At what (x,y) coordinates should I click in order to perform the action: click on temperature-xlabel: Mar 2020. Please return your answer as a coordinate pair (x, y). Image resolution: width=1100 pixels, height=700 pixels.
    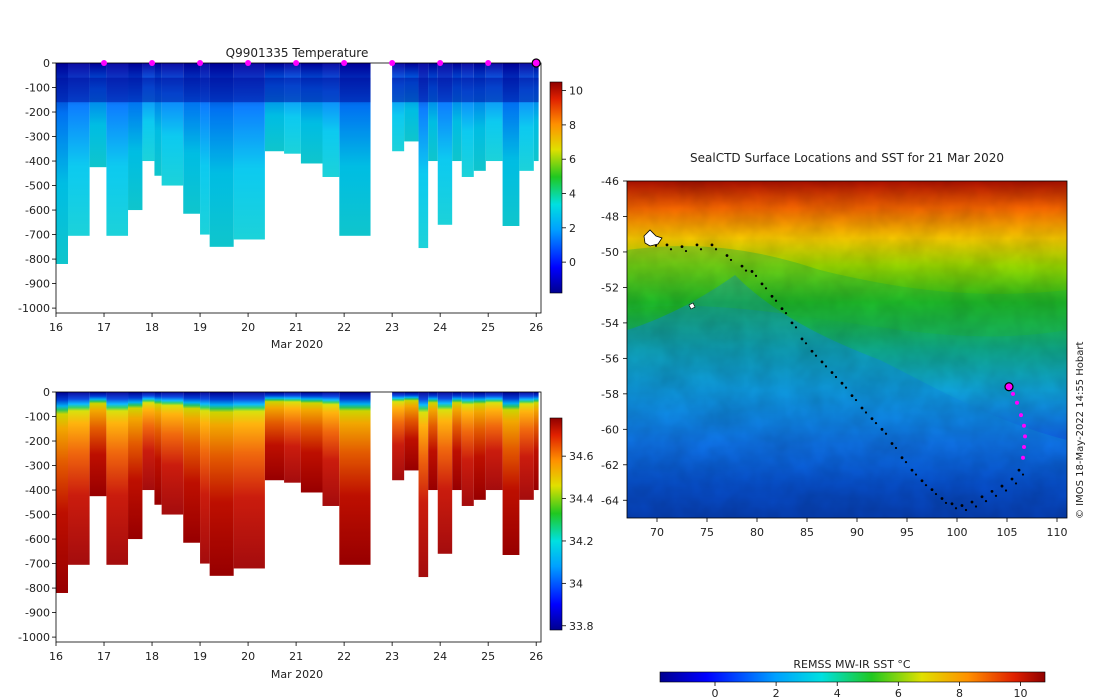
    Looking at the image, I should click on (297, 344).